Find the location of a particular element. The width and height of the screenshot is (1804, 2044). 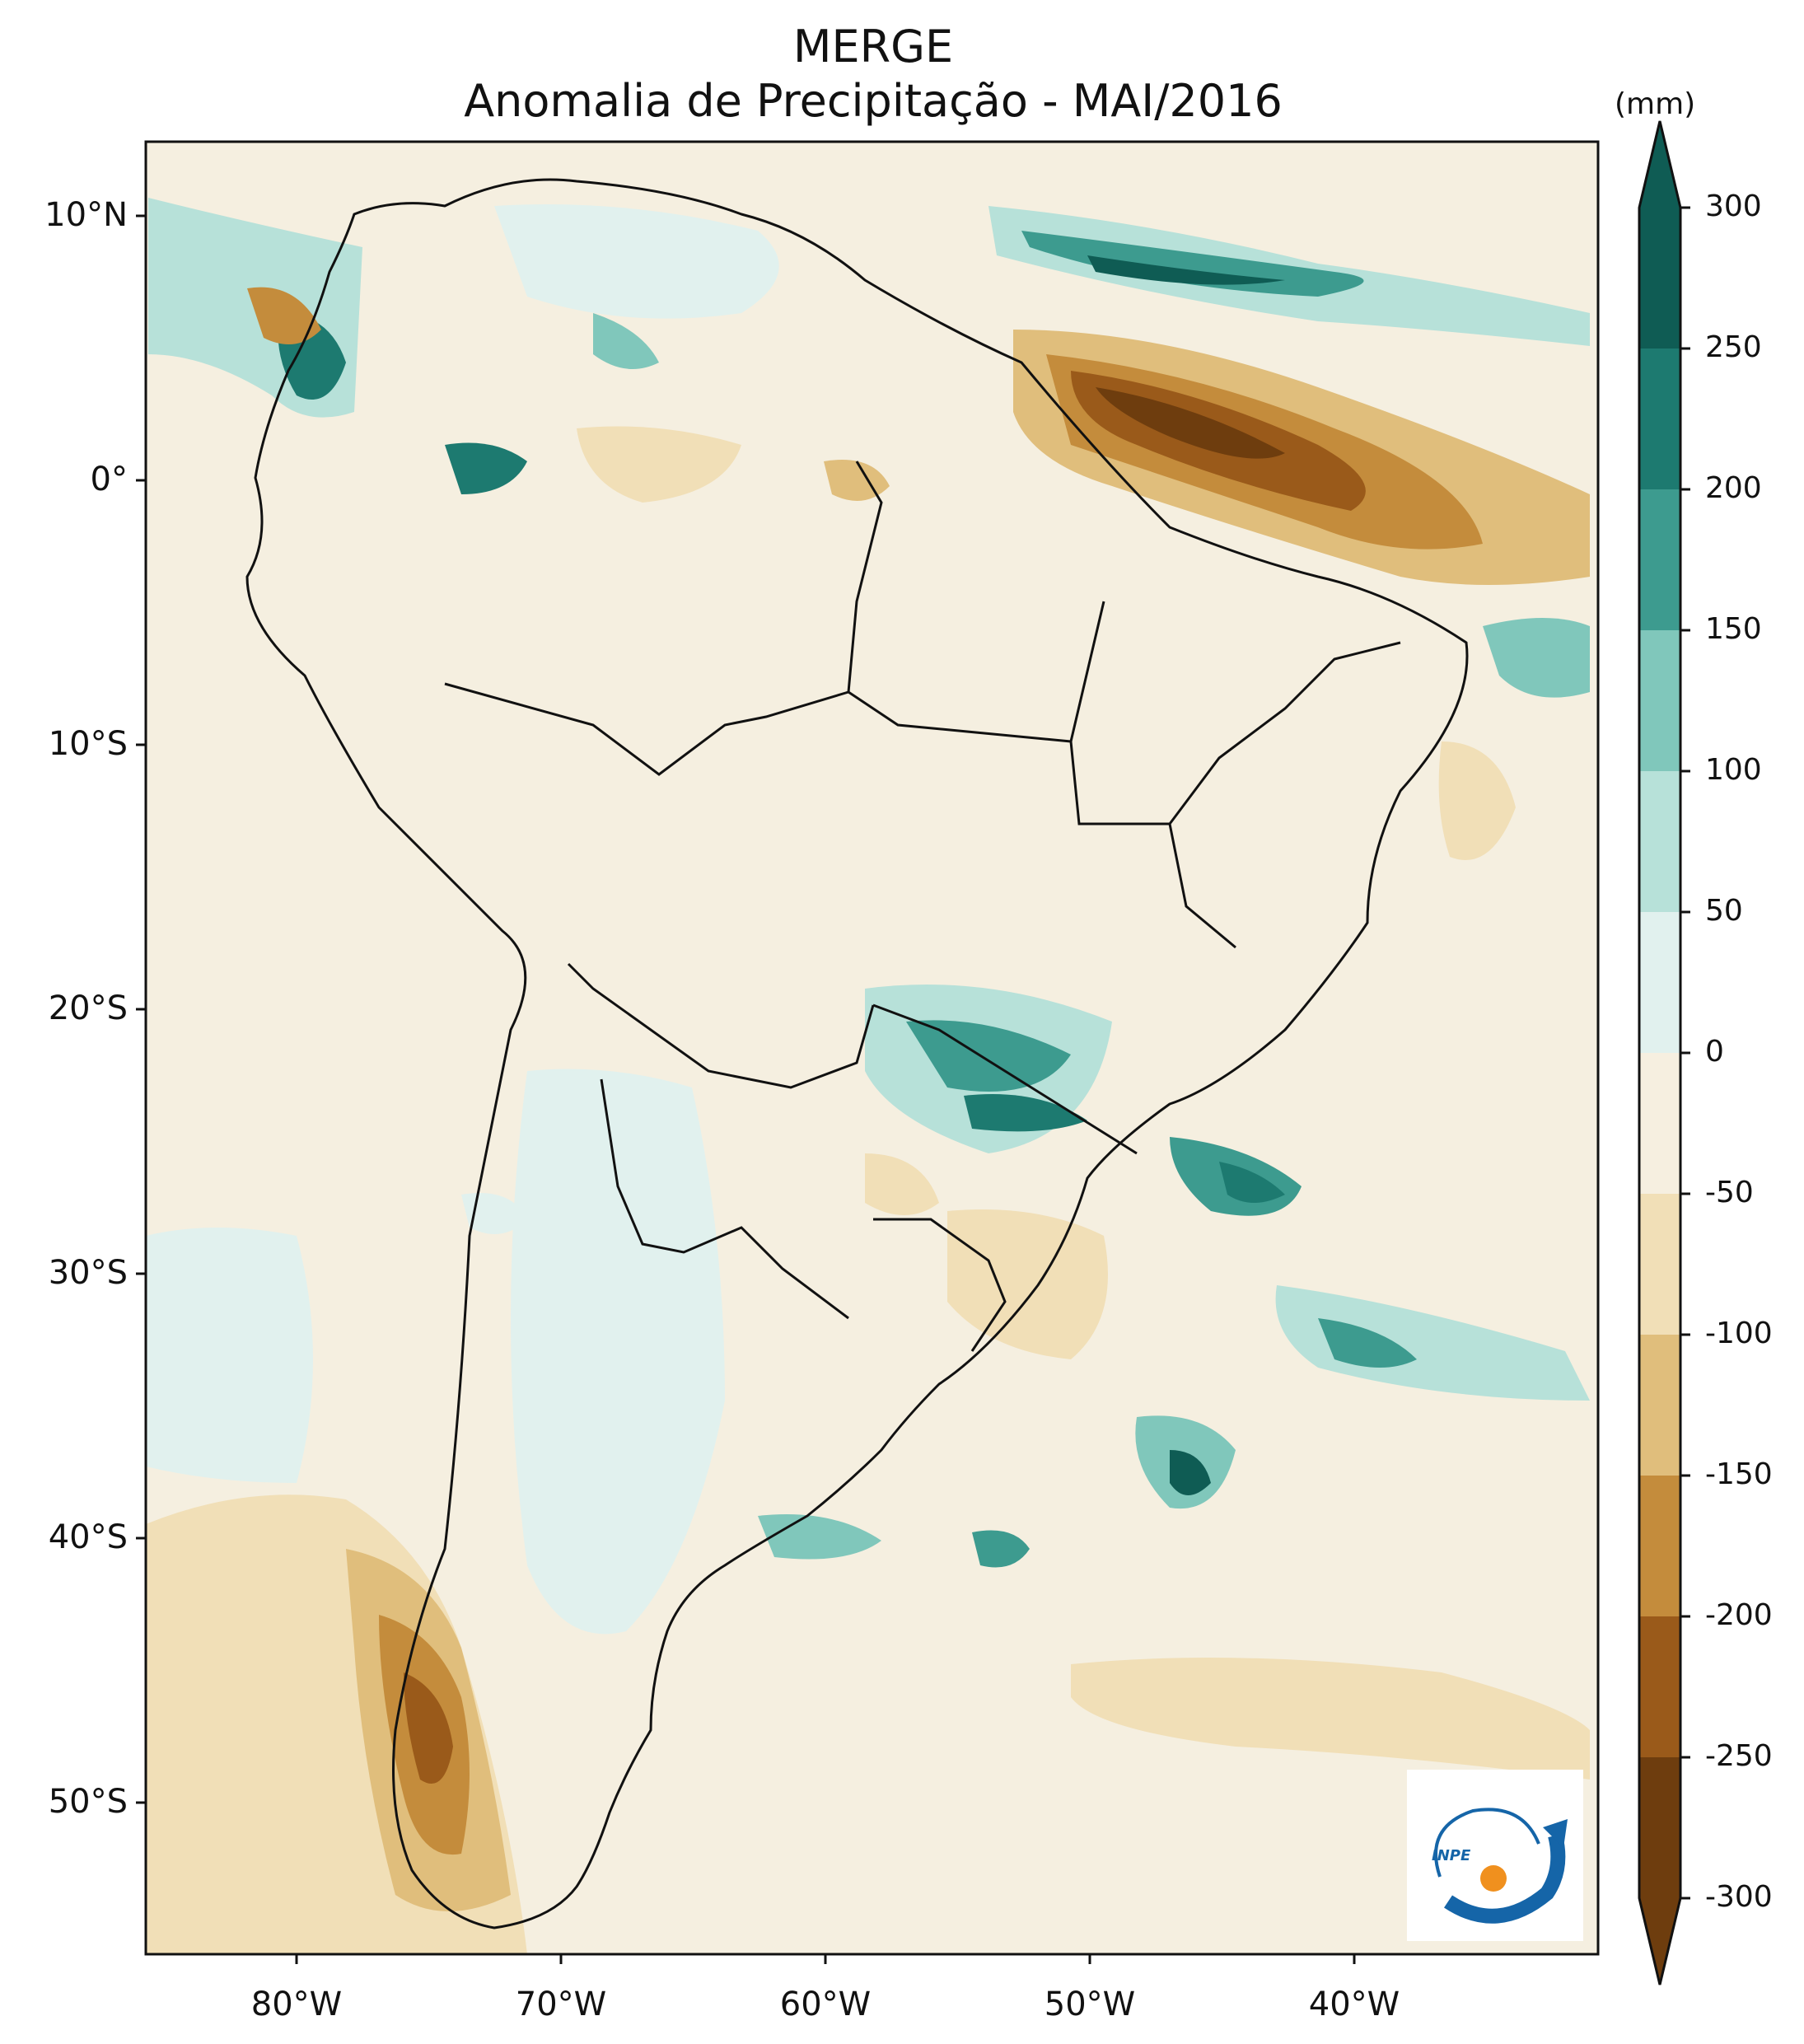

colorbar-tick-label: 50 is located at coordinates (1724, 911).